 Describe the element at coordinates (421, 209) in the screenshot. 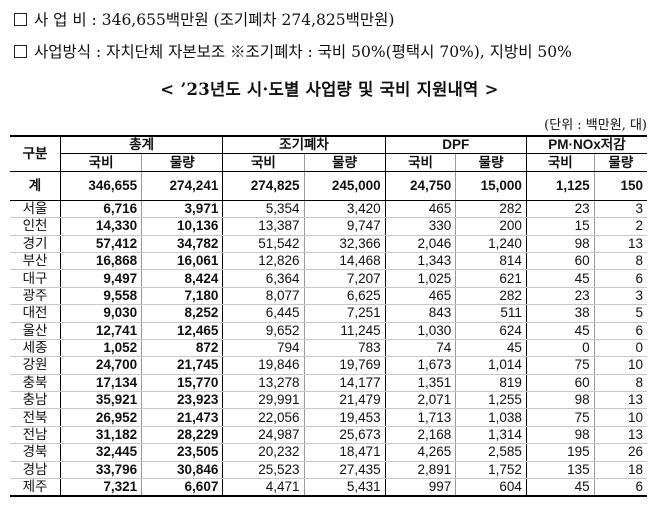

I see `budget-cell: 465` at that location.